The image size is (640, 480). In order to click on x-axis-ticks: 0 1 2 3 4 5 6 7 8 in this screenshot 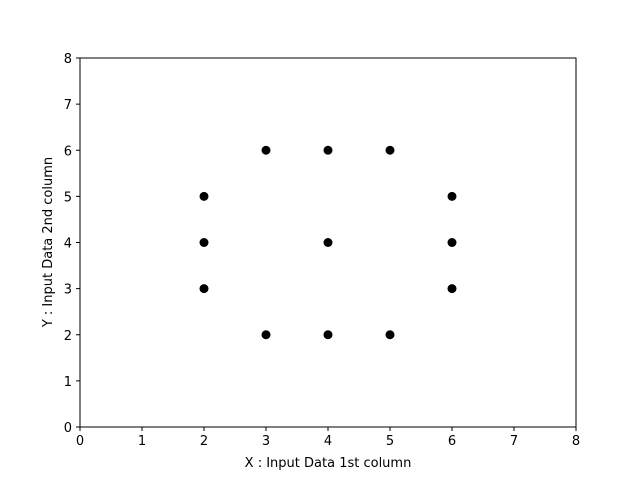, I will do `click(328, 438)`.